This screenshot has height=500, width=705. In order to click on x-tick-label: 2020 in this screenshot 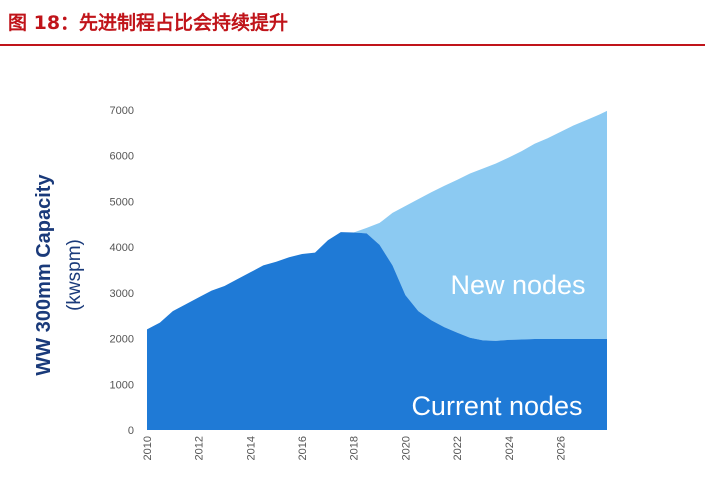, I will do `click(406, 448)`.